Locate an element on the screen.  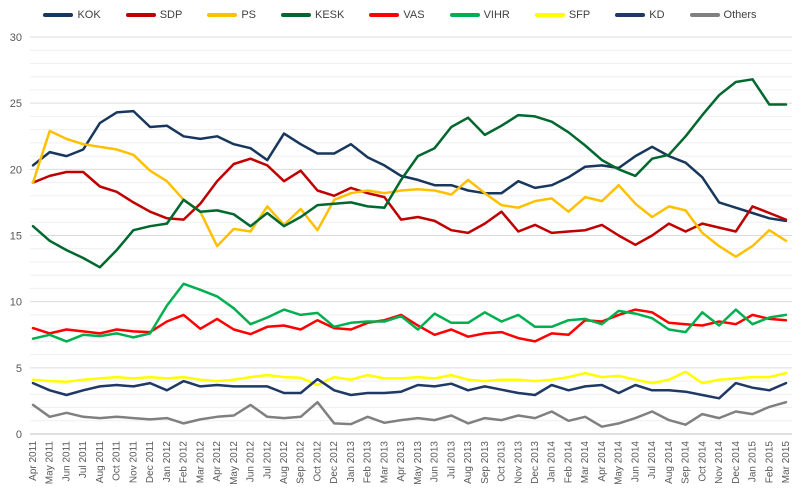
legend-line-marker-ps is located at coordinates (222, 15).